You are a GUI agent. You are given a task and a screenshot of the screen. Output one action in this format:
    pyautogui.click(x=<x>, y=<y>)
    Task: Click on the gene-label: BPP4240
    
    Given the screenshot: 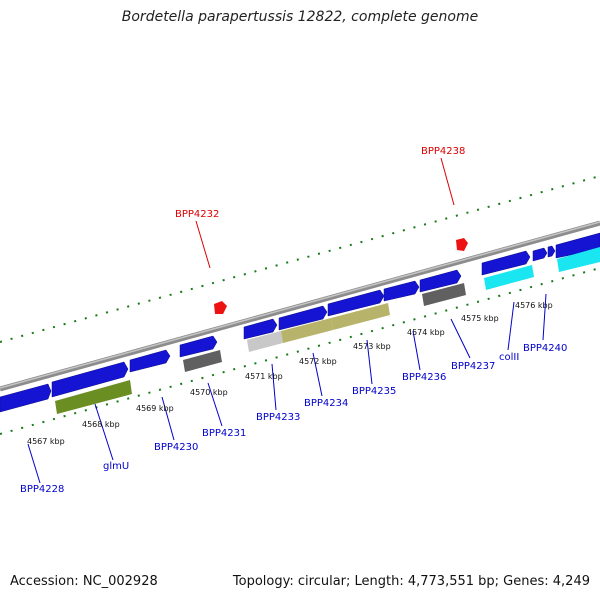 What is the action you would take?
    pyautogui.click(x=545, y=348)
    